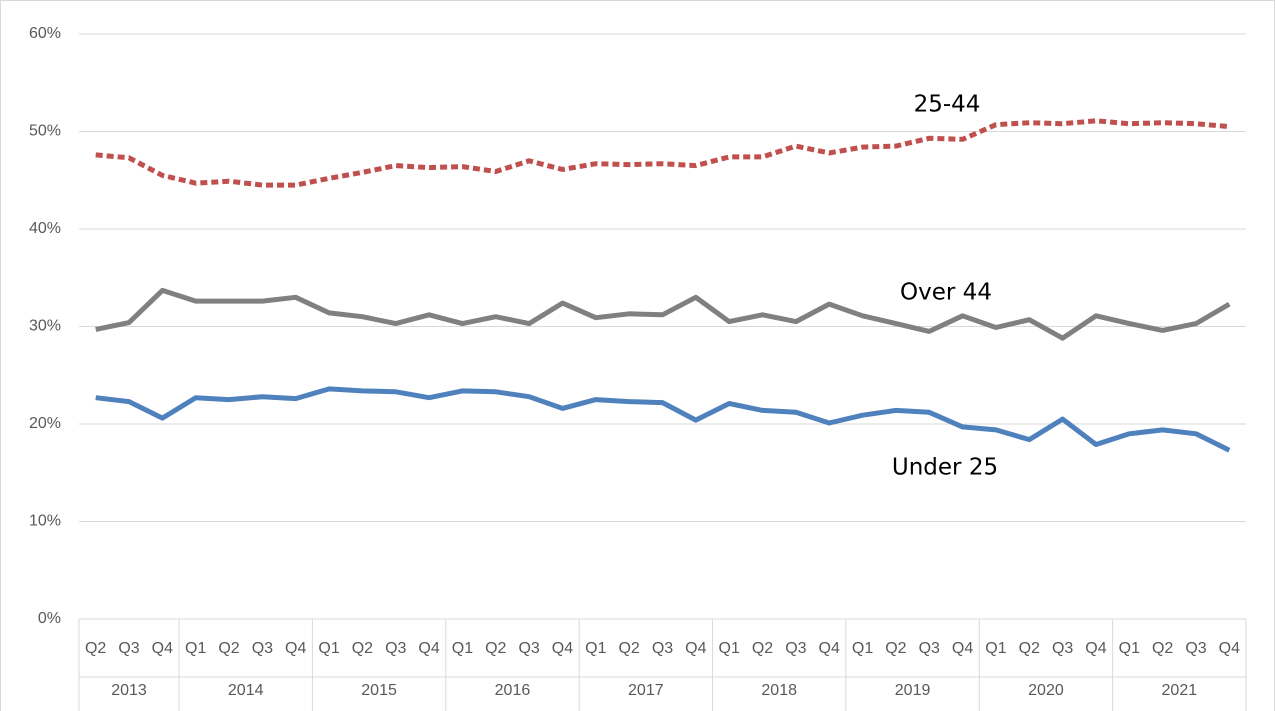  I want to click on series-label: Over 44, so click(946, 293).